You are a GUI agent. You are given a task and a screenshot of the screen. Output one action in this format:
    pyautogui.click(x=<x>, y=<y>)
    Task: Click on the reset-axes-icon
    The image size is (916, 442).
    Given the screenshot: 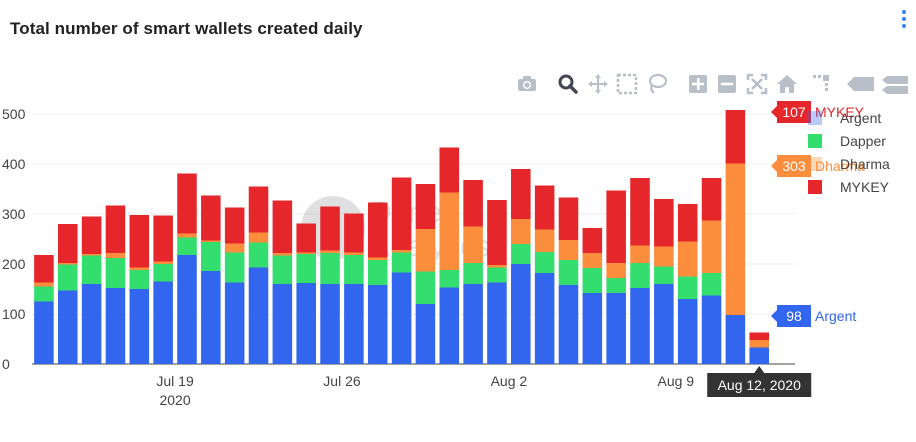 What is the action you would take?
    pyautogui.click(x=787, y=84)
    